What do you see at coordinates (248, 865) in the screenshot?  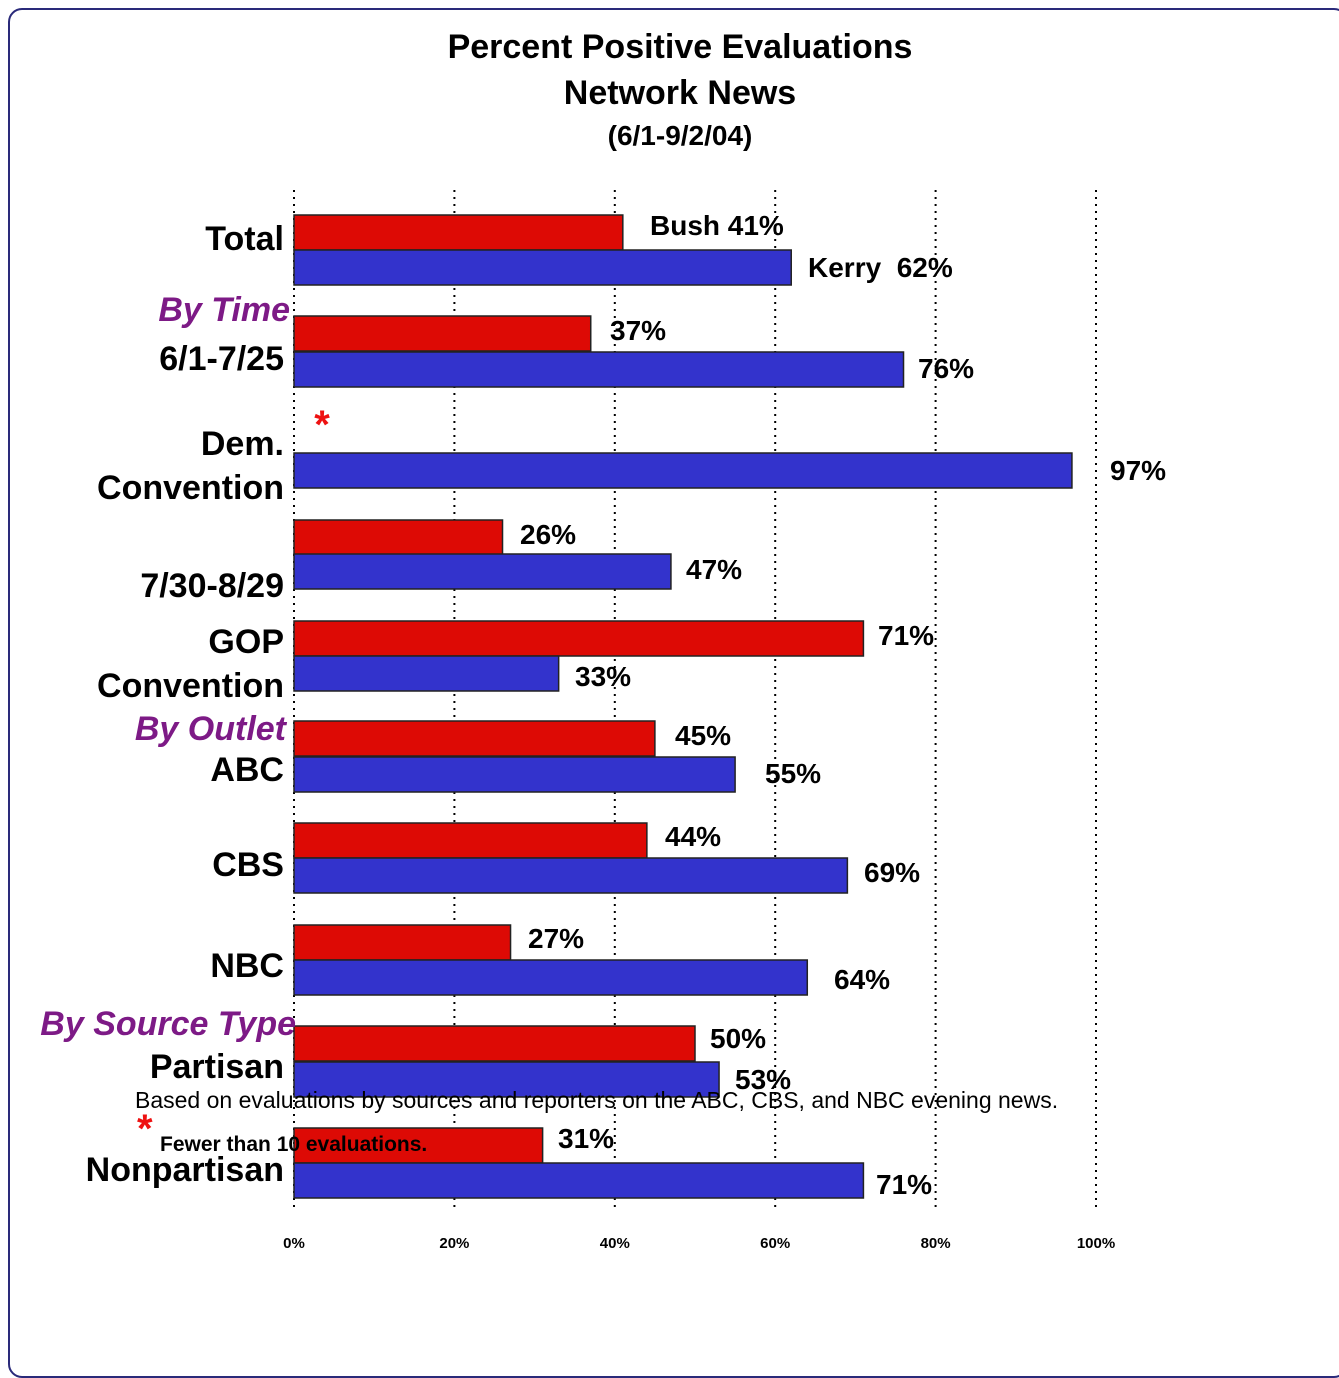 I see `category-label: CBS` at bounding box center [248, 865].